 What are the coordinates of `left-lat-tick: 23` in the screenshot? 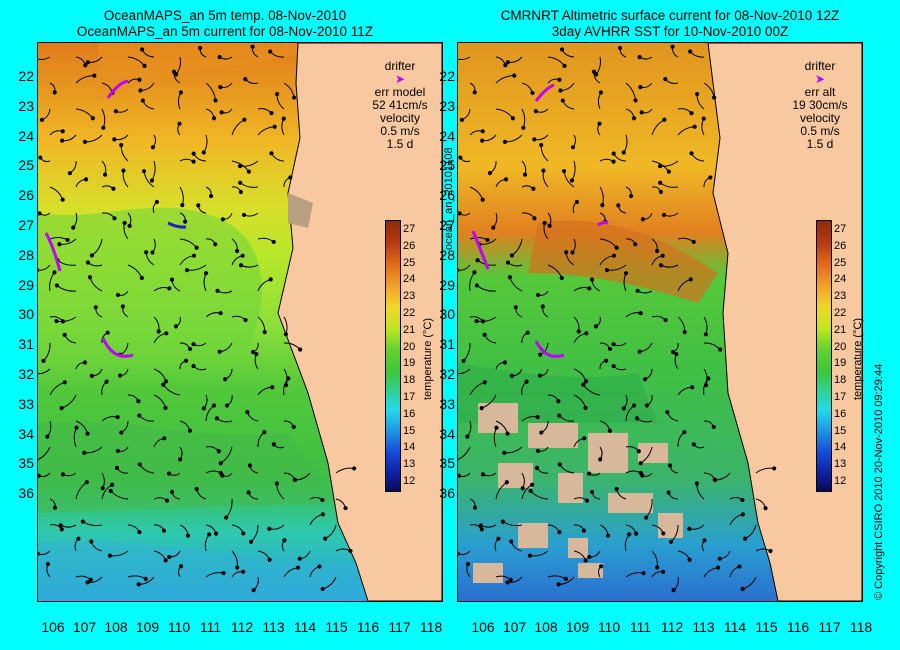 It's located at (26, 105).